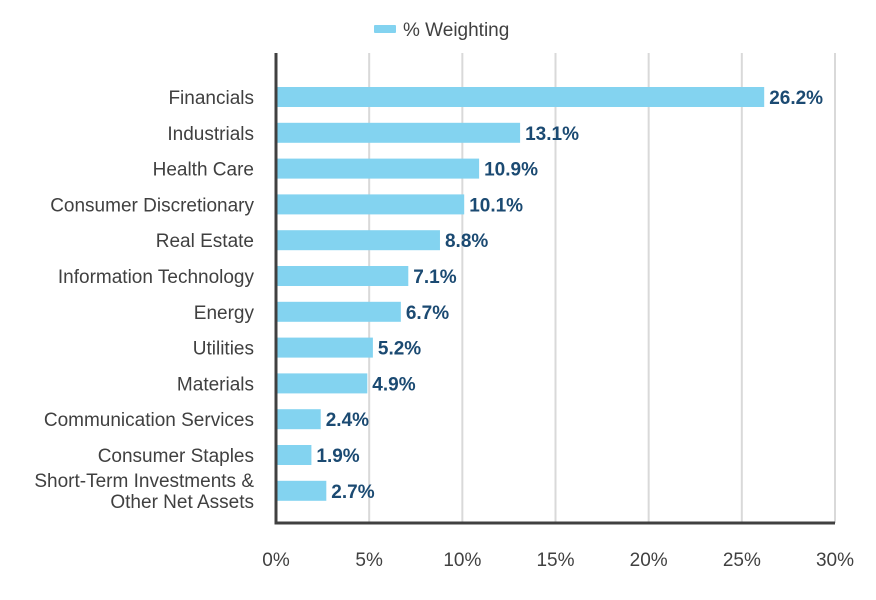 The width and height of the screenshot is (876, 600). I want to click on value-label: 7.1%, so click(434, 277).